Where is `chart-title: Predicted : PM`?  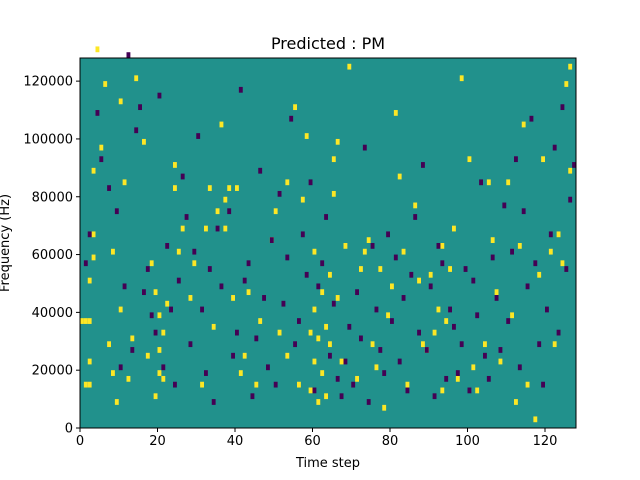 chart-title: Predicted : PM is located at coordinates (328, 43).